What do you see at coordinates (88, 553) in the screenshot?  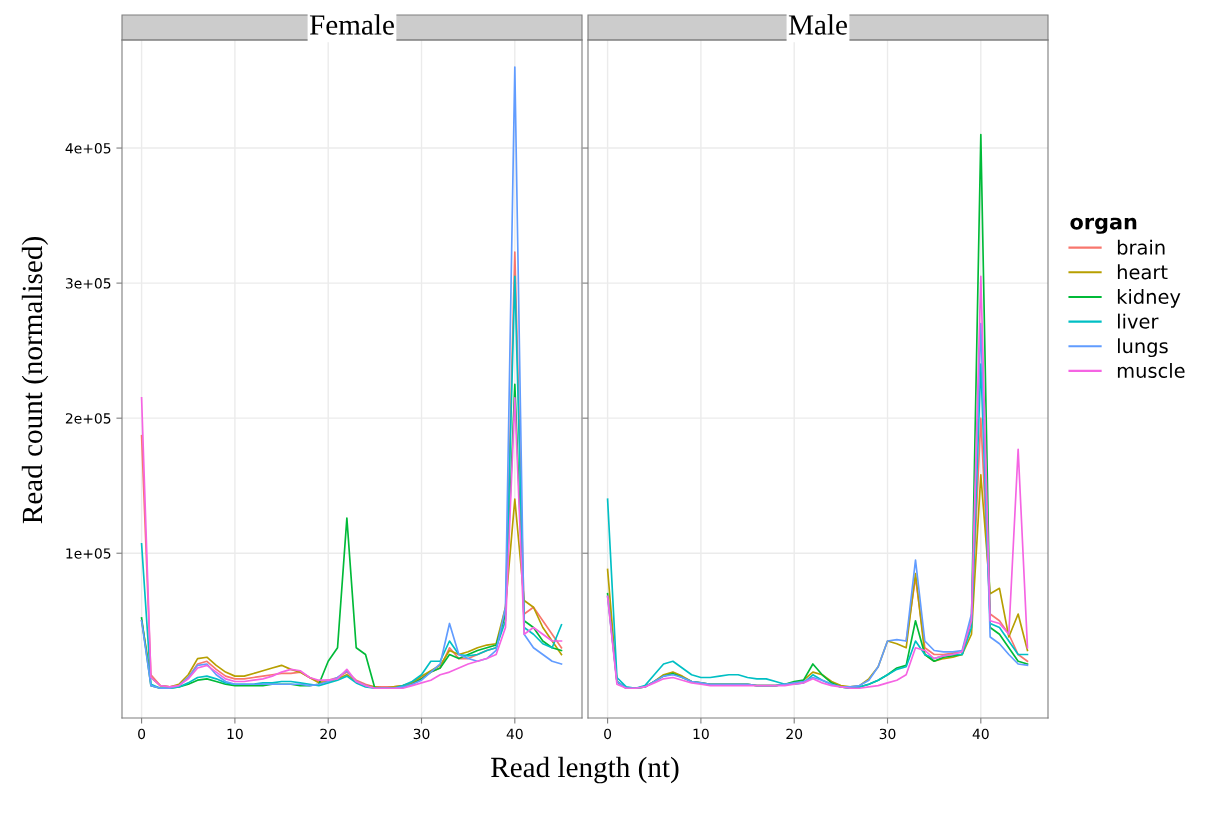 I see `y-tick-label: 1e+05` at bounding box center [88, 553].